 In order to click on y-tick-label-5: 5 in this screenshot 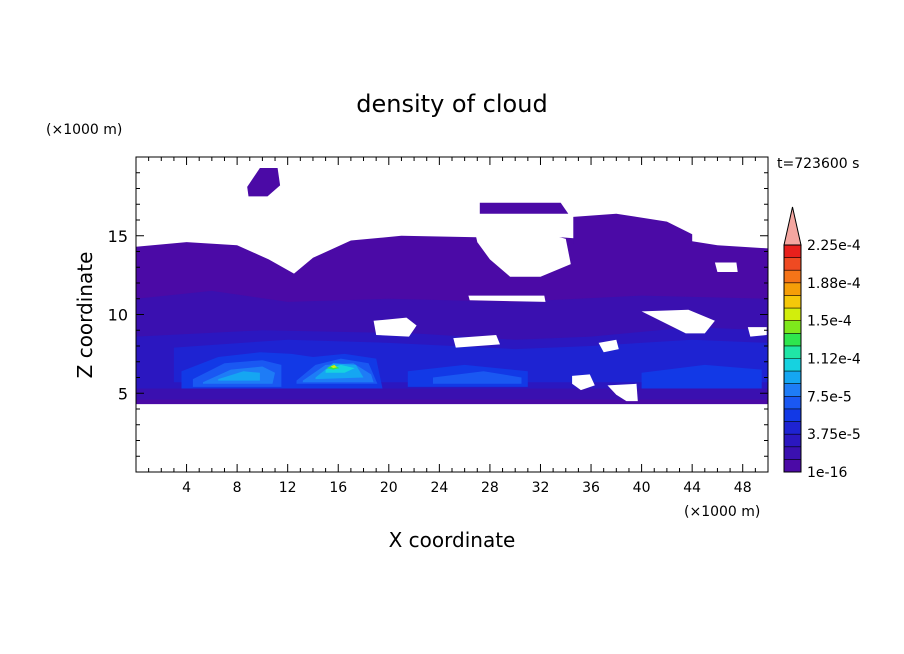, I will do `click(123, 393)`.